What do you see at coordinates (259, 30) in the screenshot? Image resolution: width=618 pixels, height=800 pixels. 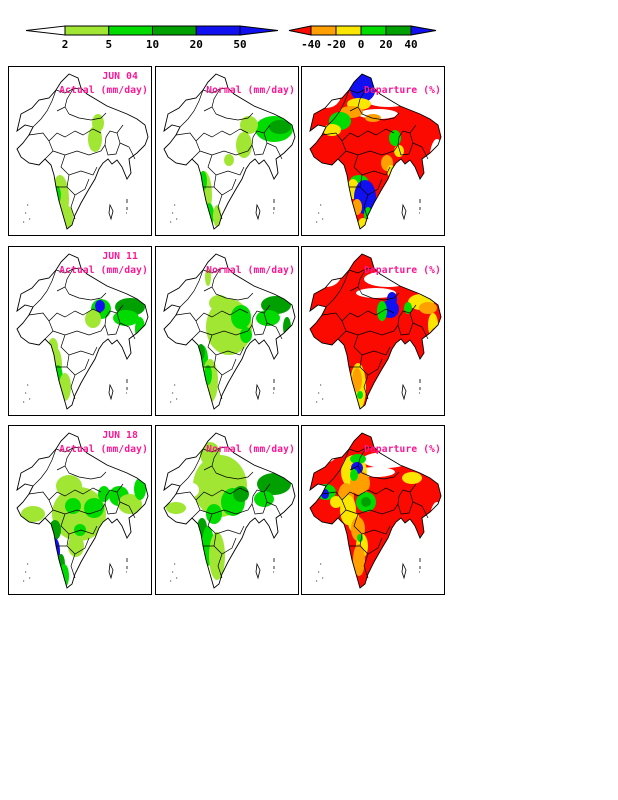 I see `rain-scale-right-arrow` at bounding box center [259, 30].